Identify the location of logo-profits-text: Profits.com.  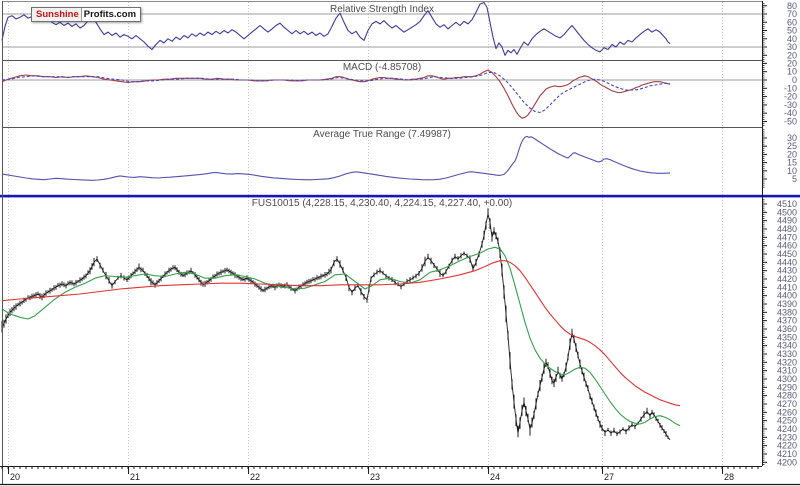
(110, 14).